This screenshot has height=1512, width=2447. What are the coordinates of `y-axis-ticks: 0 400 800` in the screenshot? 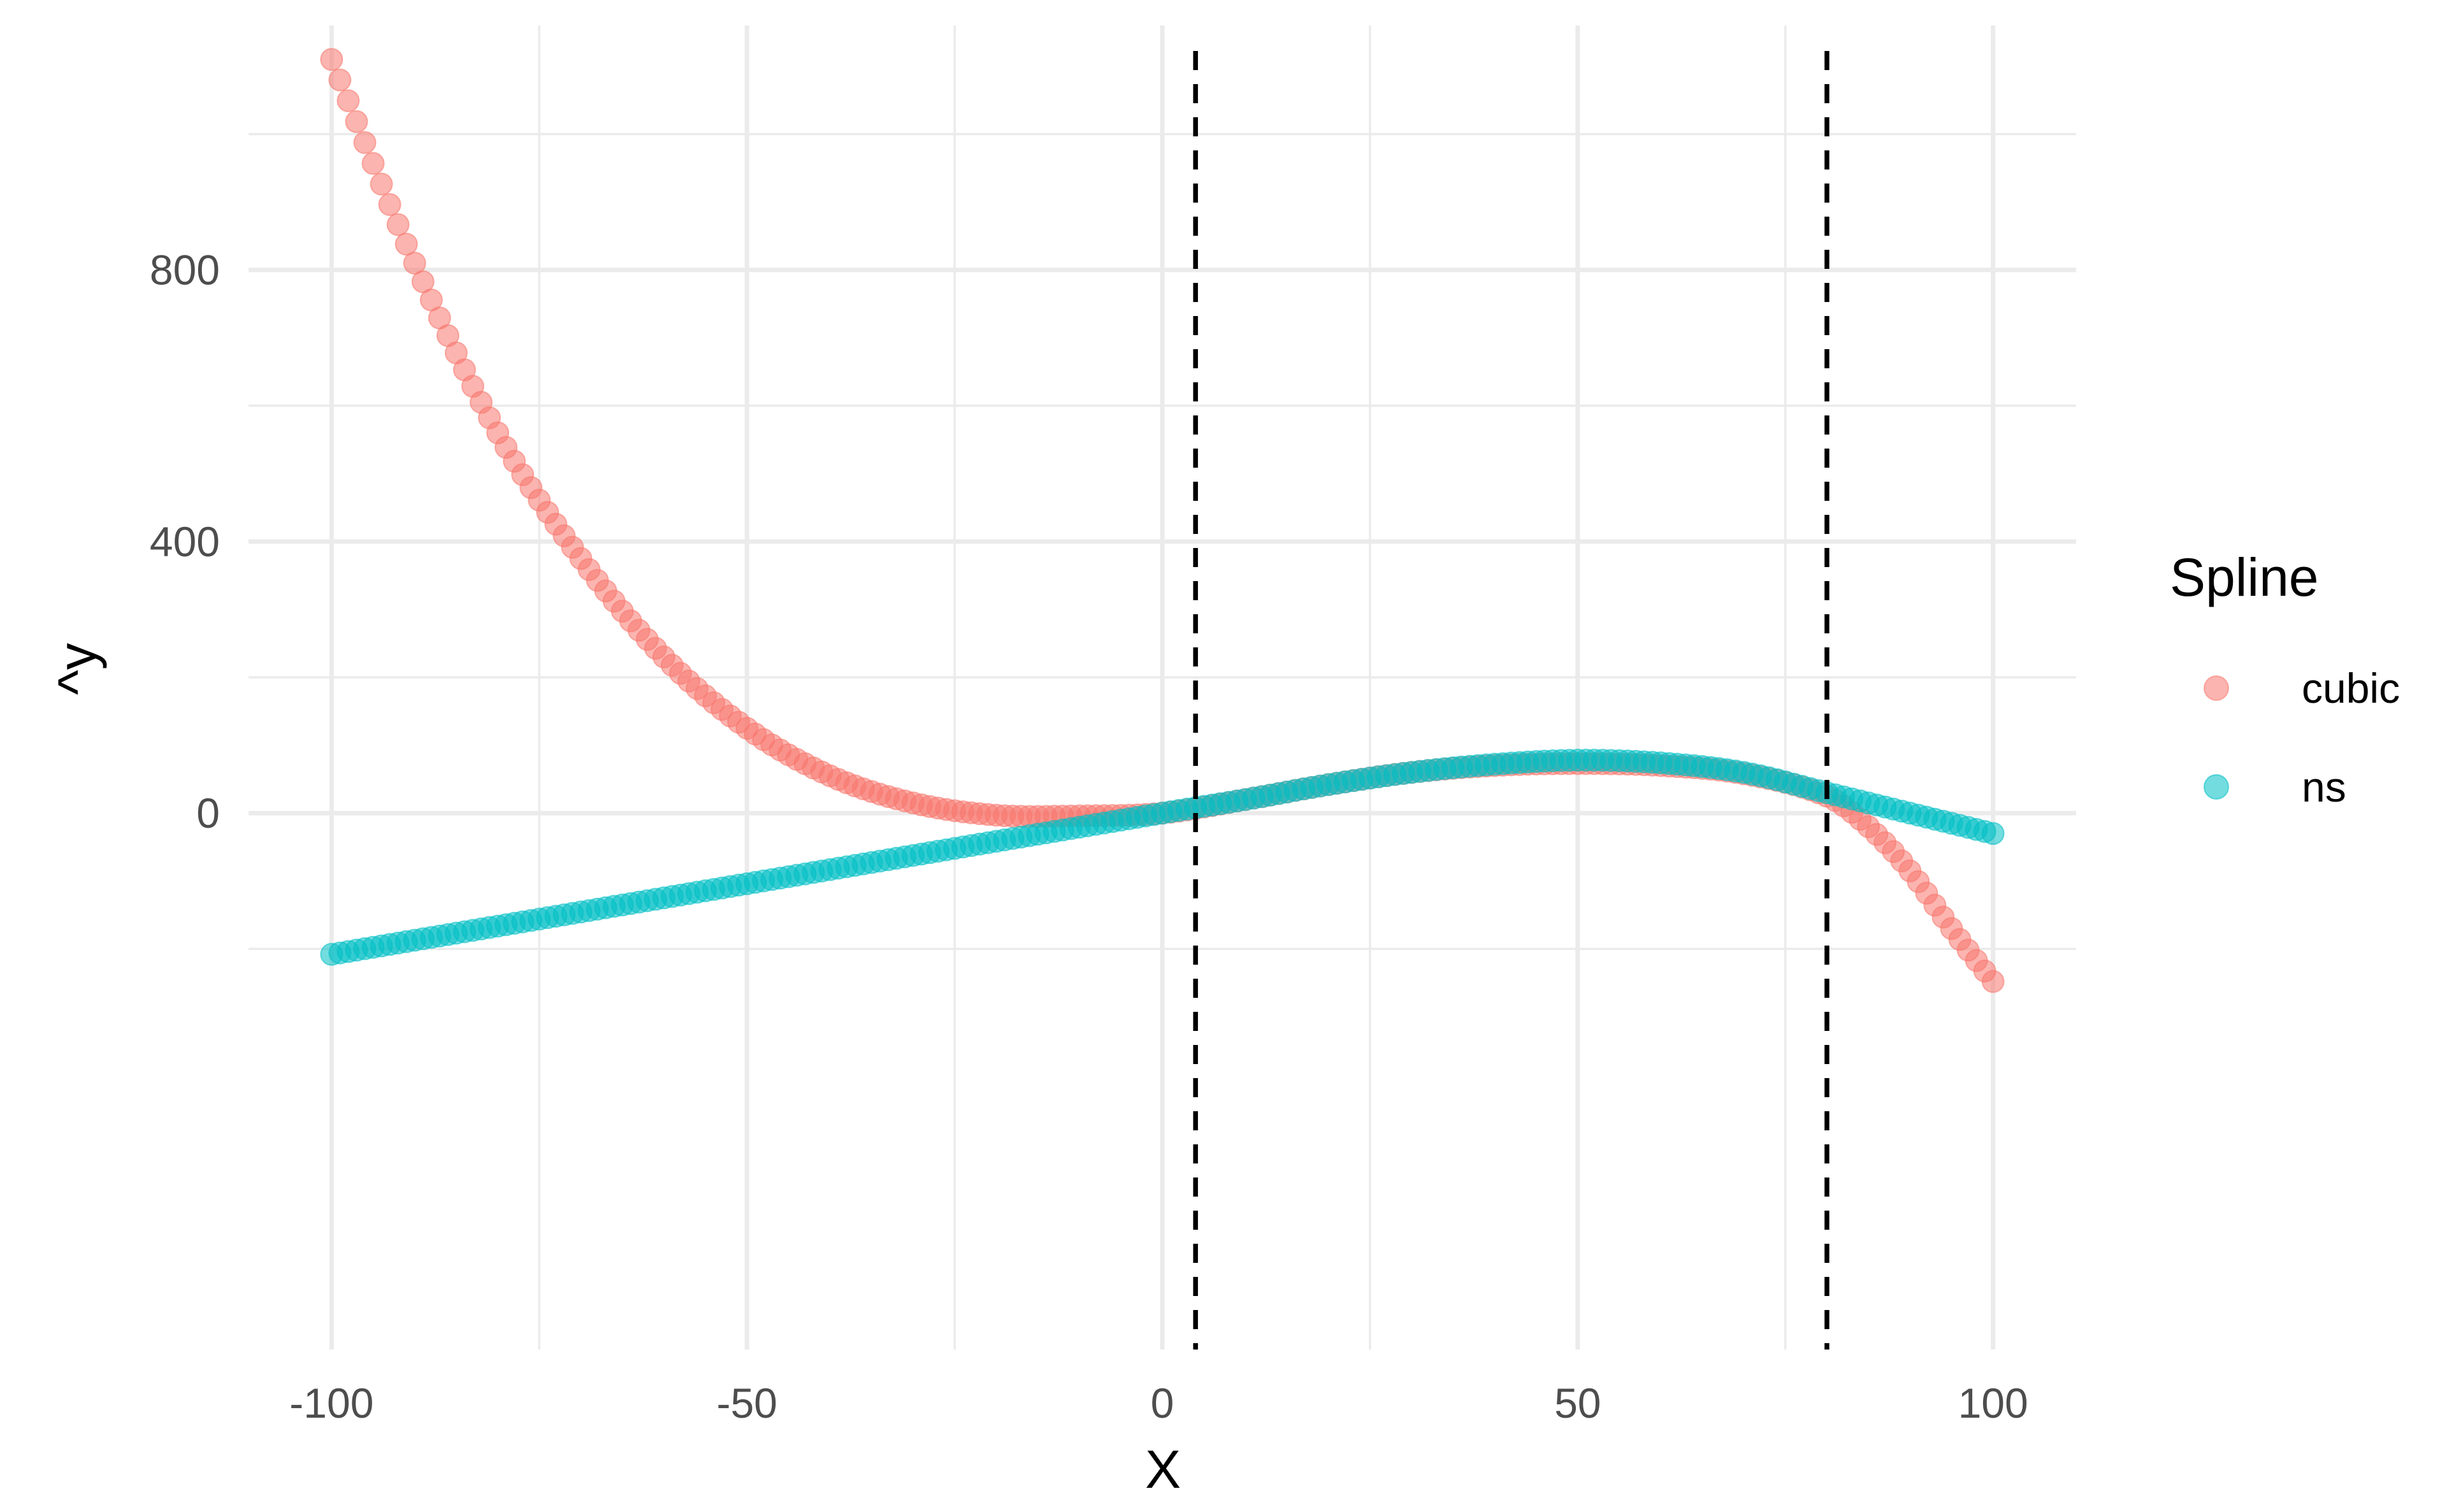 It's located at (185, 542).